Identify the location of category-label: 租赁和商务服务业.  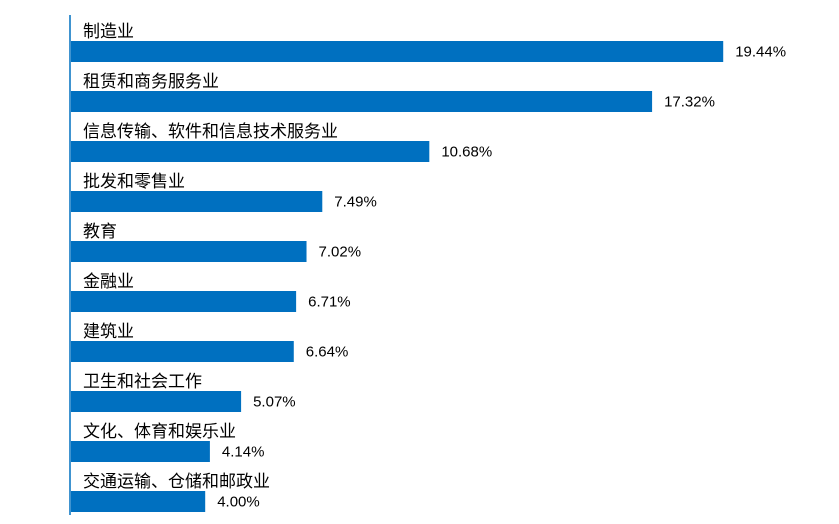
(151, 82).